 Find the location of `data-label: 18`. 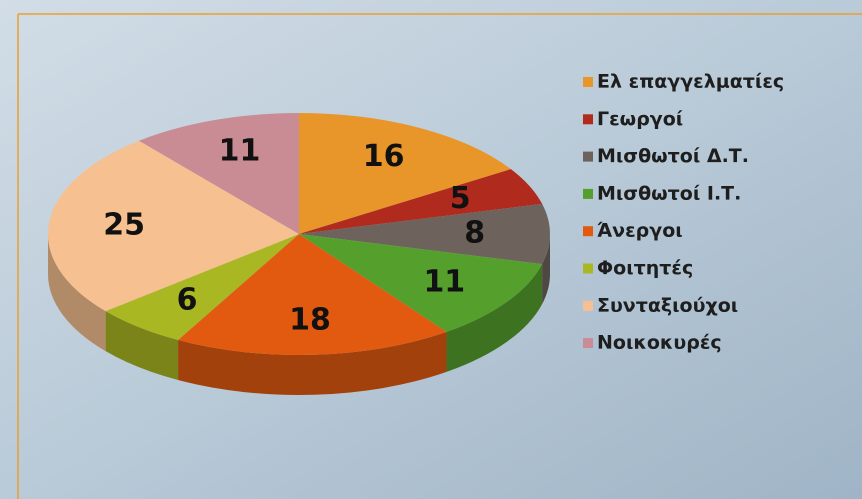

data-label: 18 is located at coordinates (310, 319).